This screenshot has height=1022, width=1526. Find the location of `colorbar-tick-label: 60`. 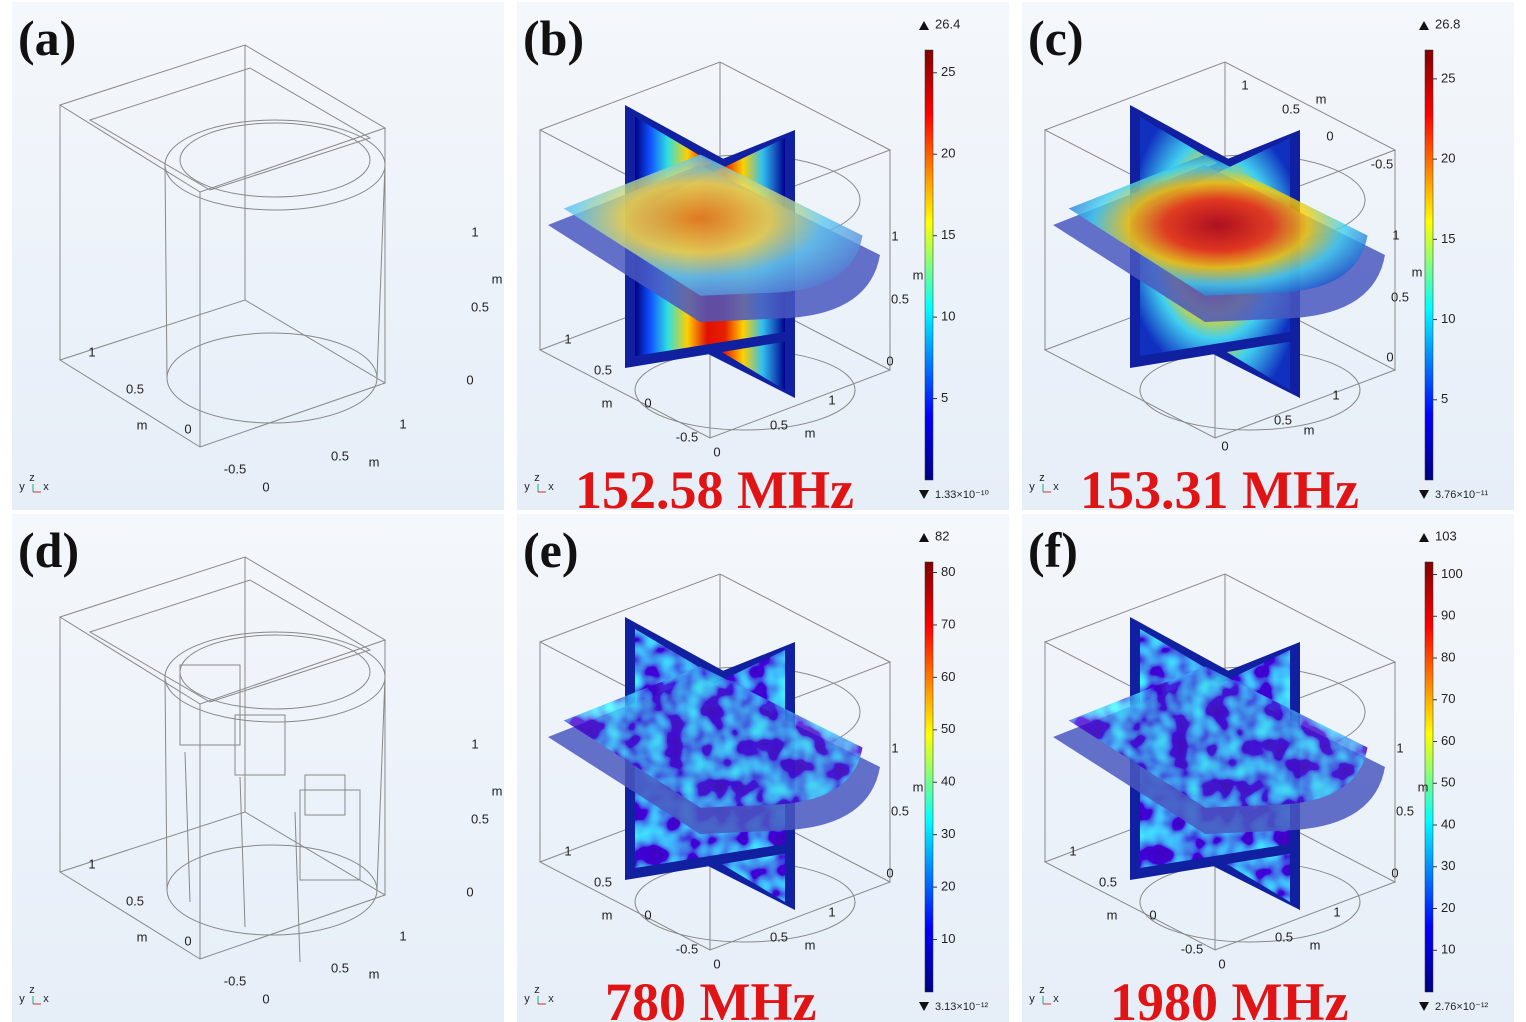

colorbar-tick-label: 60 is located at coordinates (948, 676).